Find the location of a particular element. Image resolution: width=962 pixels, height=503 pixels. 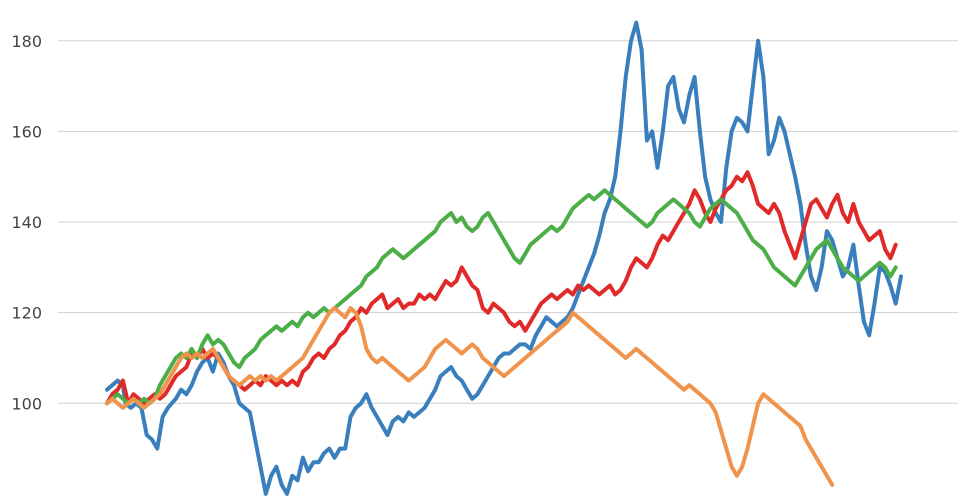

y-axis-ticks: 100 120 140 160 180 is located at coordinates (26, 223).